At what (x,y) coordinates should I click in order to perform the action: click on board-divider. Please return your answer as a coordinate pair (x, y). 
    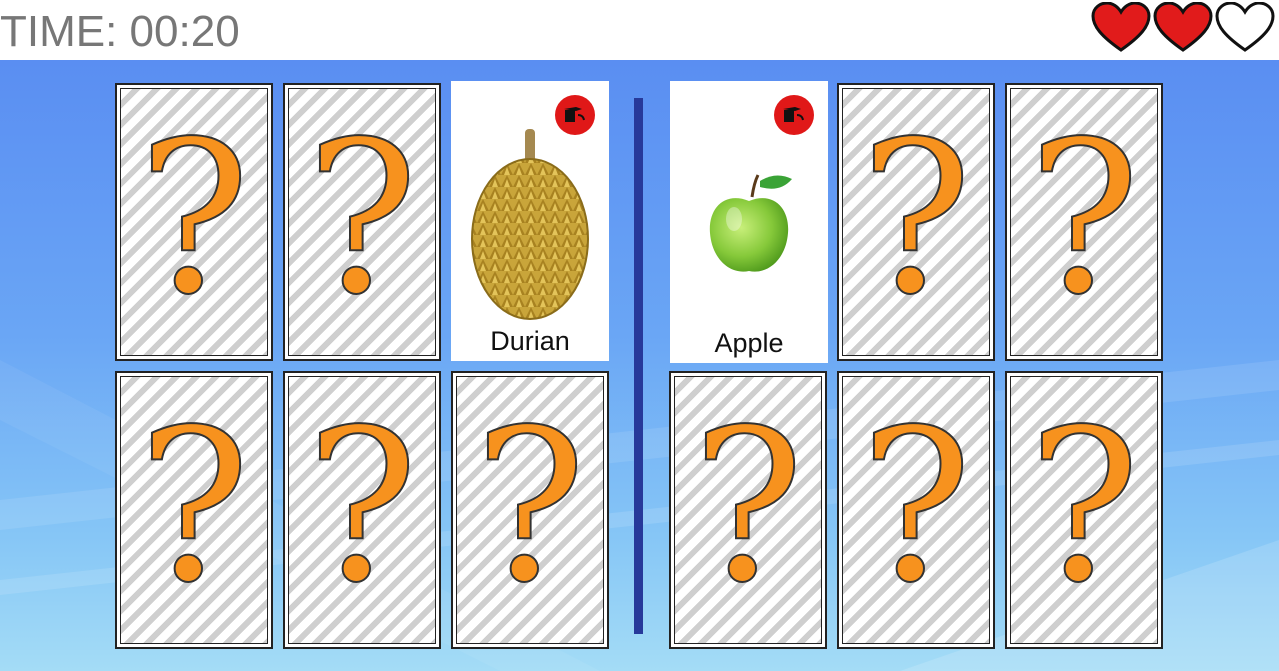
    Looking at the image, I should click on (638, 366).